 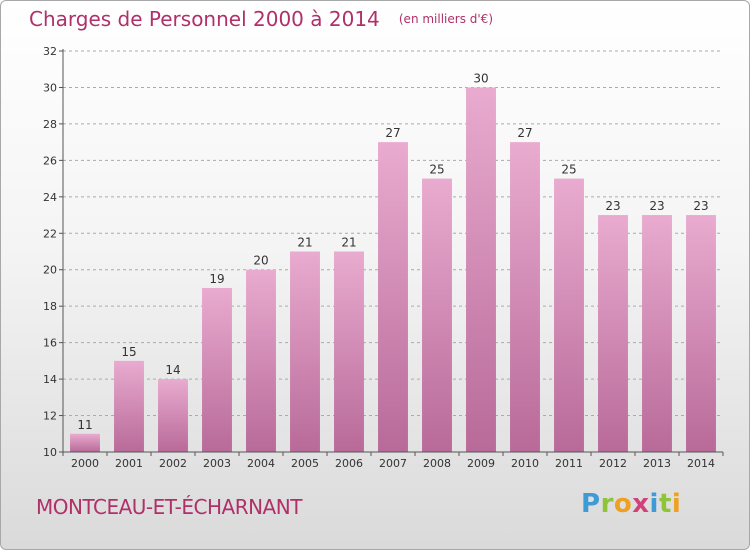 What do you see at coordinates (50, 160) in the screenshot?
I see `y-tick-label: 26` at bounding box center [50, 160].